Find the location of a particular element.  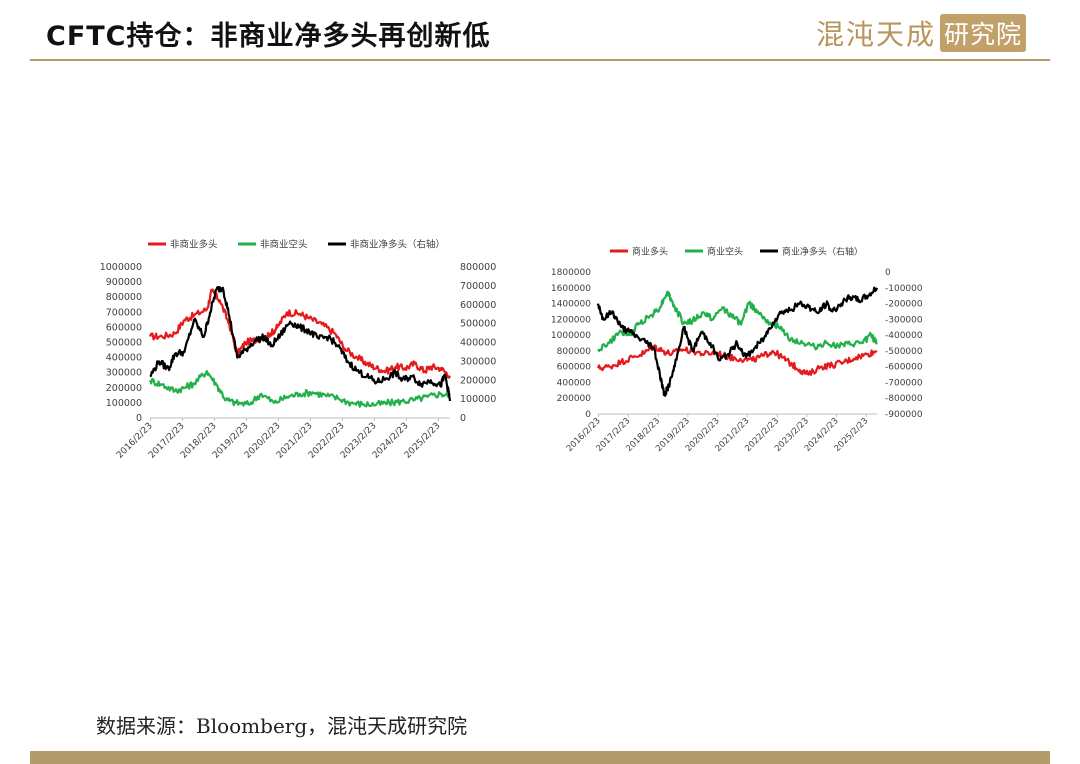

legend-label: 商业净多头（右轴） is located at coordinates (822, 252).